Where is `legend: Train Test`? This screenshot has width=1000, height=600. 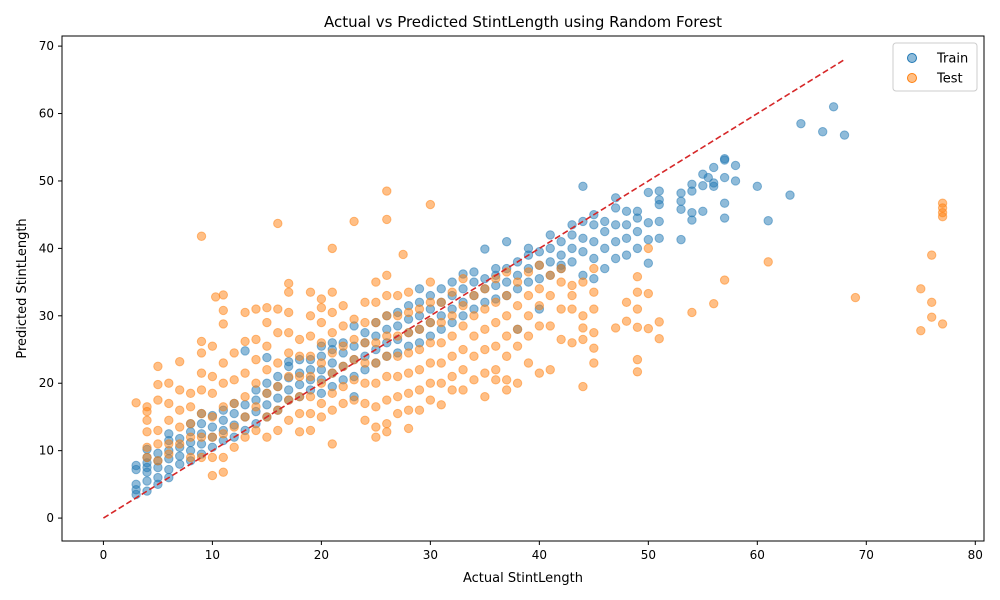 legend: Train Test is located at coordinates (935, 67).